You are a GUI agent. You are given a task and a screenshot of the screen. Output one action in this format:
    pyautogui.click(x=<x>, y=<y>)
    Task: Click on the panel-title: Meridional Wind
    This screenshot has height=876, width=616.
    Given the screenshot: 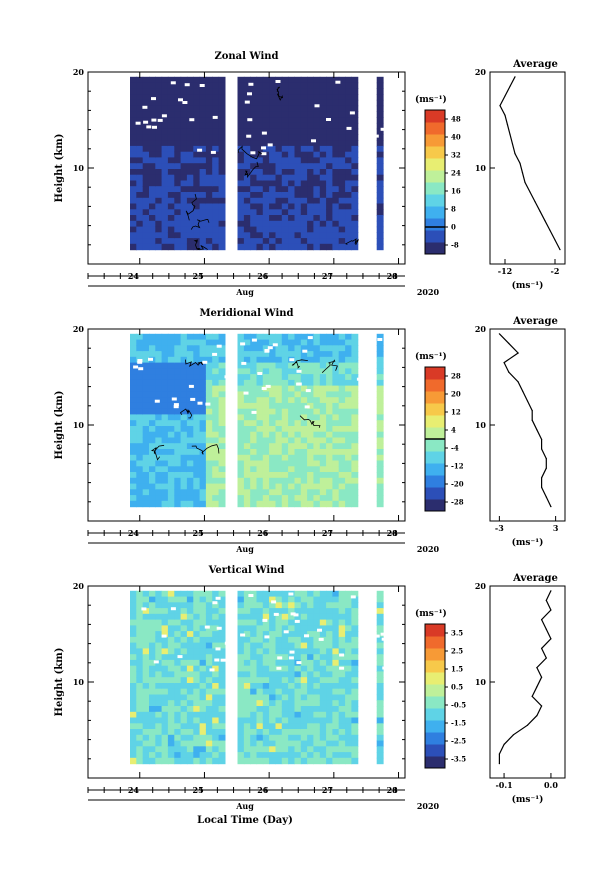 What is the action you would take?
    pyautogui.click(x=246, y=313)
    